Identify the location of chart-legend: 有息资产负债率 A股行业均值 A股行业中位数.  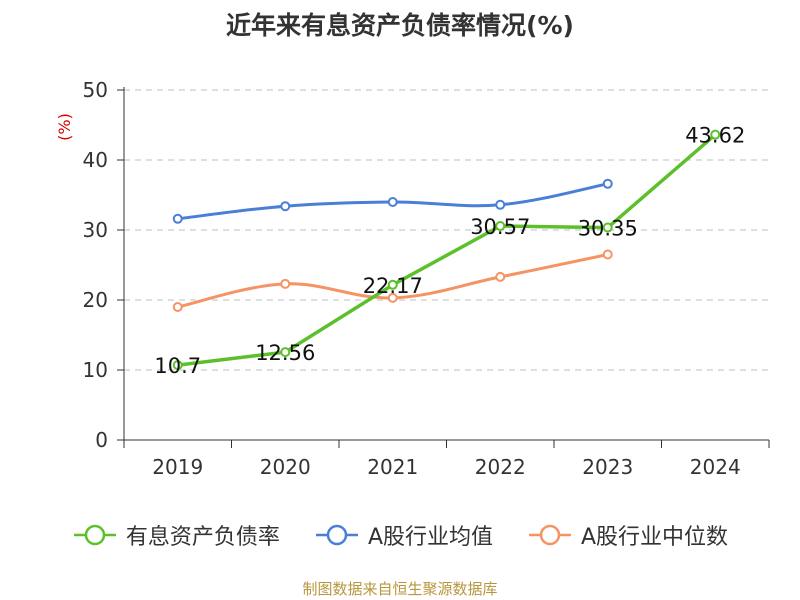
(400, 535).